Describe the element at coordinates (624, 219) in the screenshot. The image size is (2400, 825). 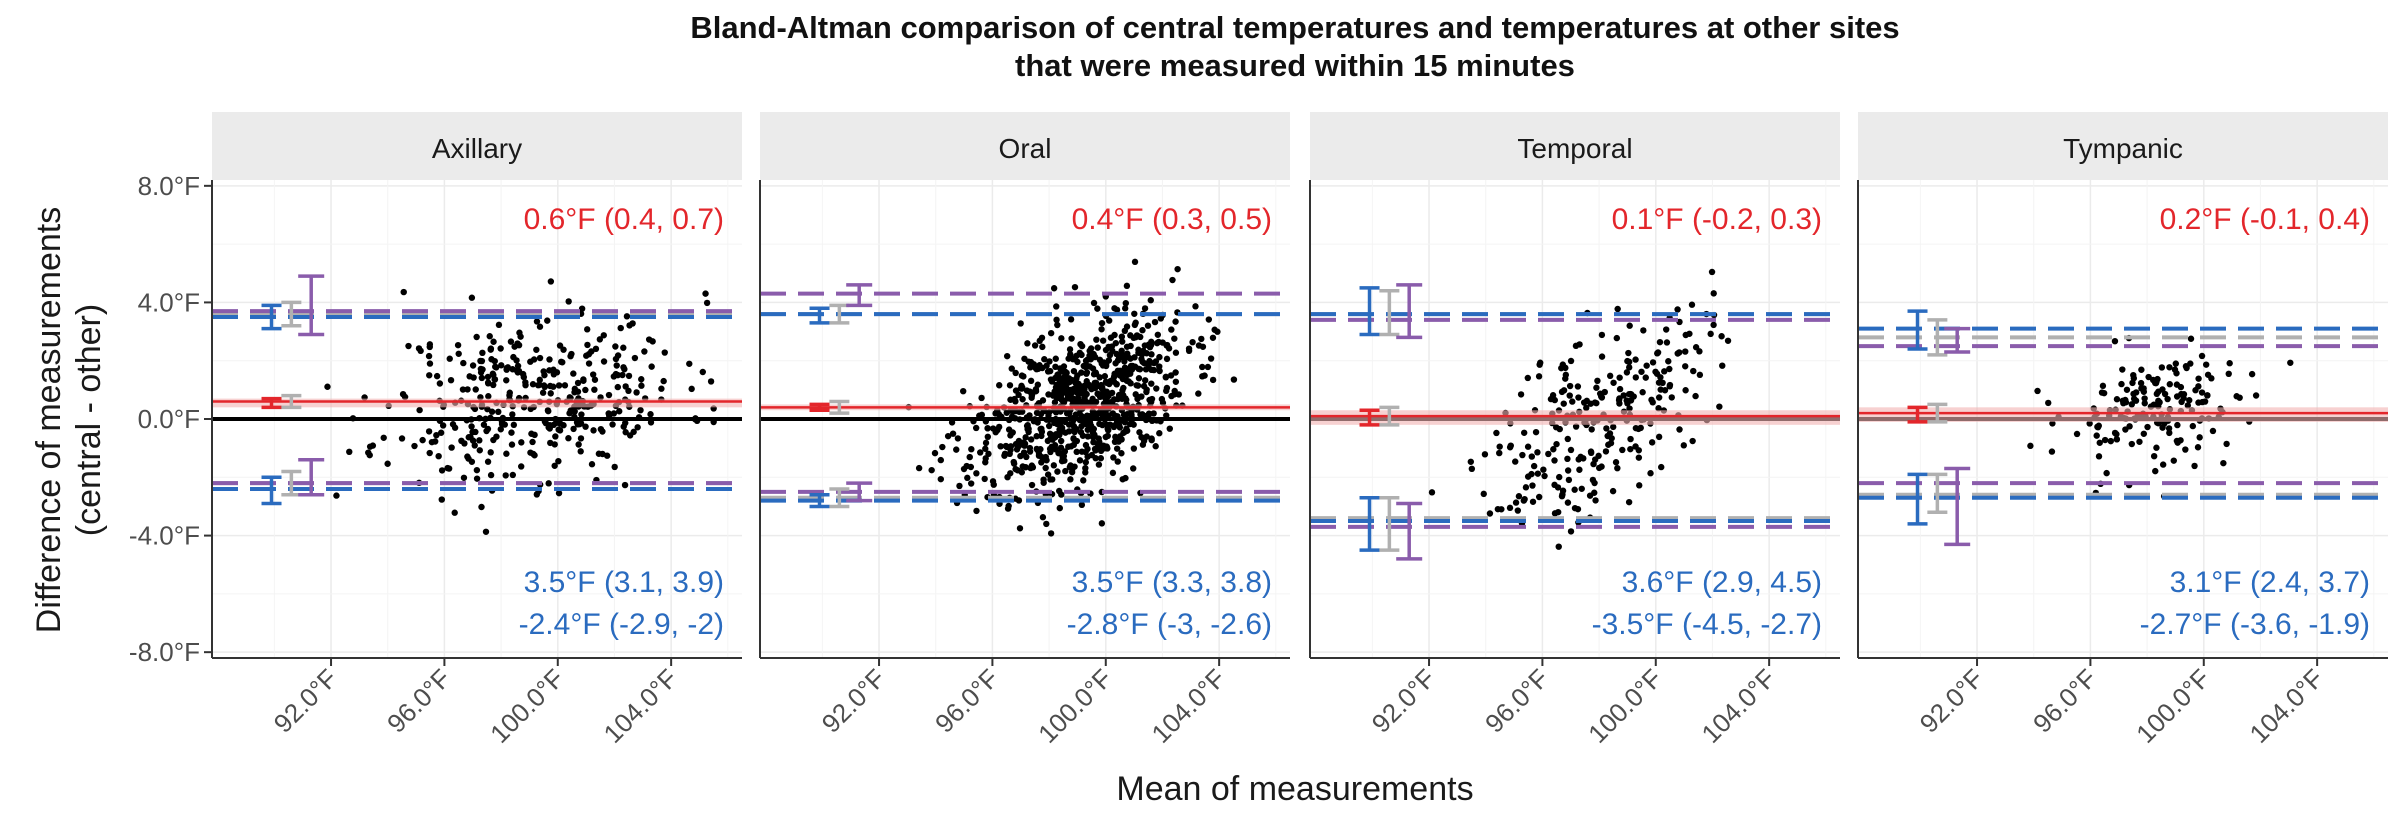
I see `bias-annotation: 0.6°F (0.4, 0.7)` at that location.